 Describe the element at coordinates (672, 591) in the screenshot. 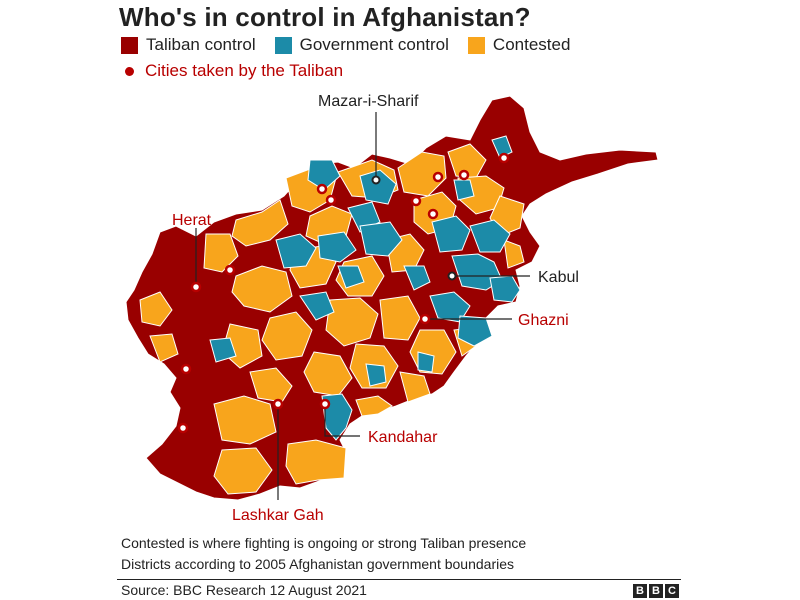

I see `bbc-logo-letter: C` at that location.